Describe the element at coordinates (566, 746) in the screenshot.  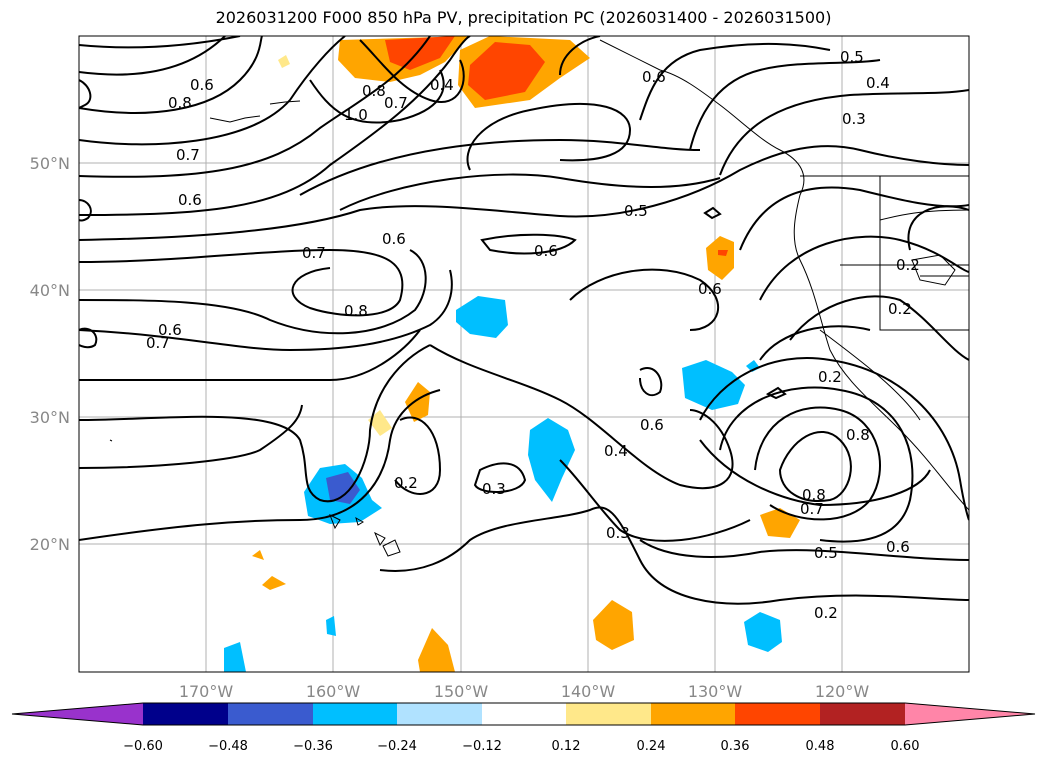
I see `colorbar-tick-label: 0.12` at that location.